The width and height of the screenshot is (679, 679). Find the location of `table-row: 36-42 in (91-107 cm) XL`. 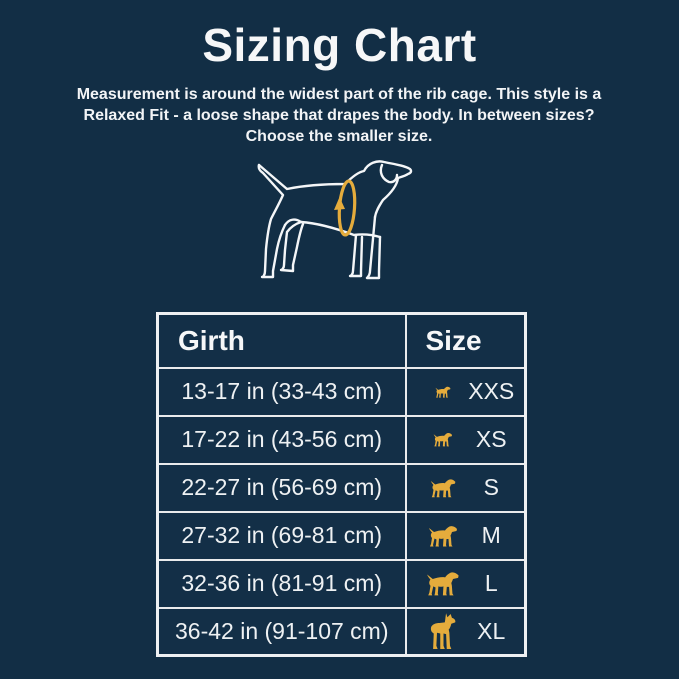

table-row: 36-42 in (91-107 cm) XL is located at coordinates (341, 631).